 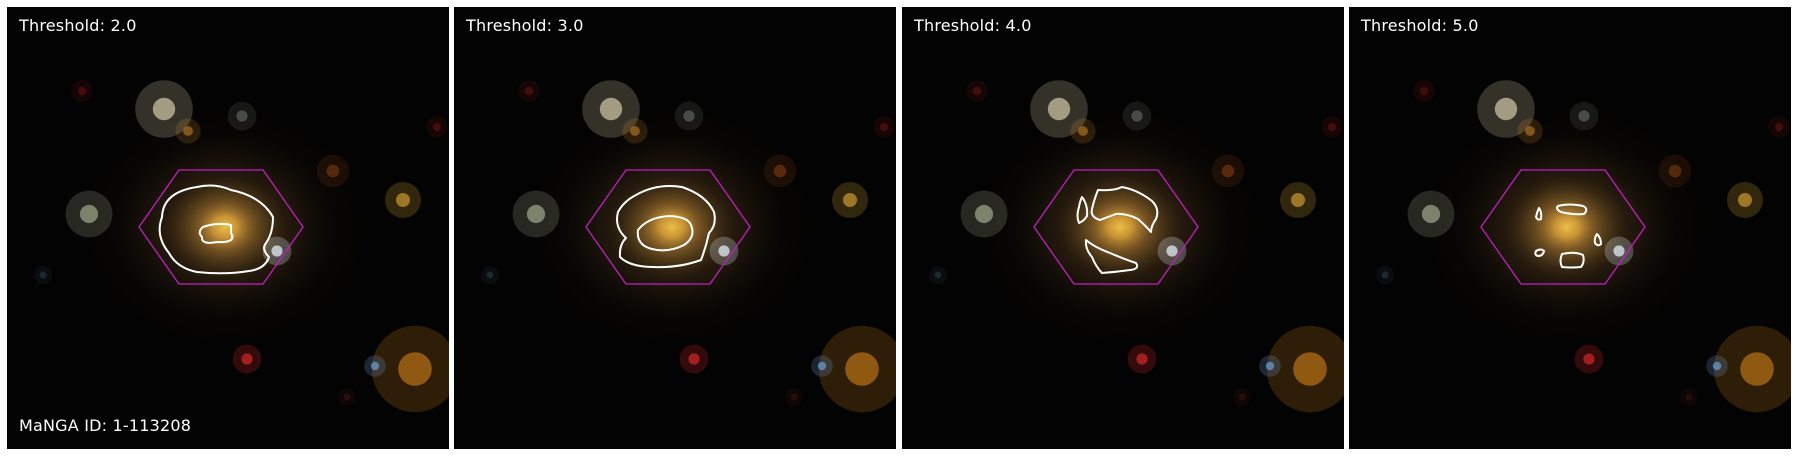 What do you see at coordinates (973, 25) in the screenshot?
I see `threshold-label: Threshold: 4.0` at bounding box center [973, 25].